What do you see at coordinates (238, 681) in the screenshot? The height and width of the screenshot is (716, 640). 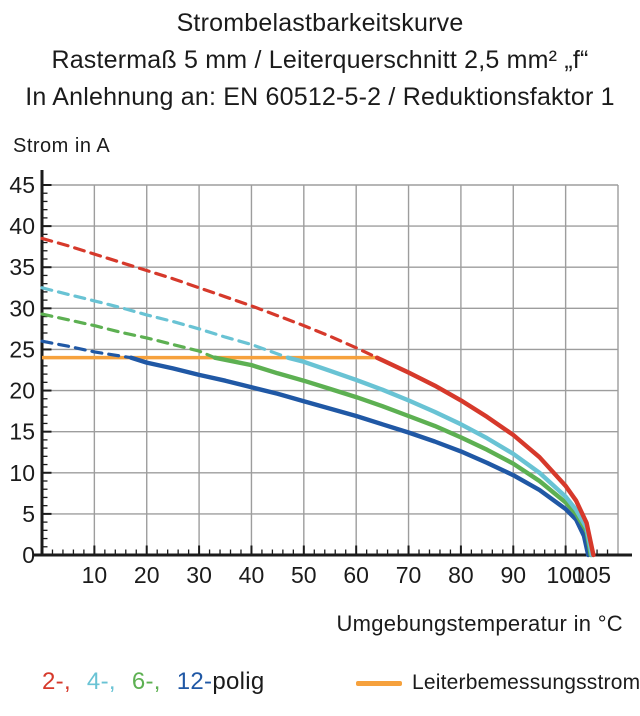 I see `legend-poles-suffix: polig` at bounding box center [238, 681].